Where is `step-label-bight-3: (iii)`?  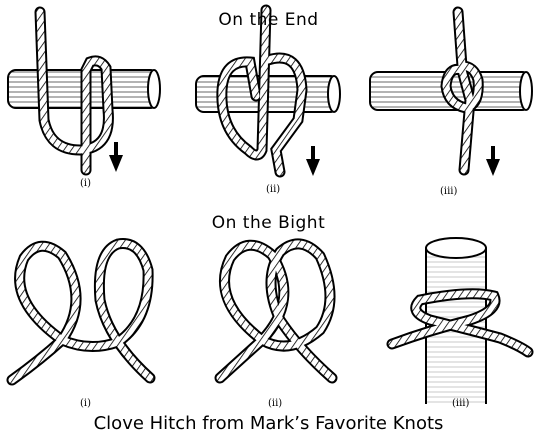
step-label-bight-3: (iii) is located at coordinates (461, 403).